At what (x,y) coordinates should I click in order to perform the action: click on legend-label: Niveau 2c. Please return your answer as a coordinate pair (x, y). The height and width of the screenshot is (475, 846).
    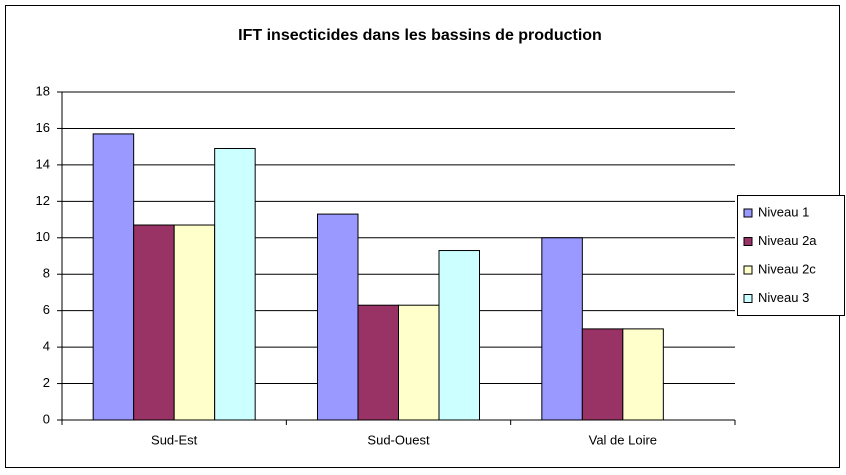
    Looking at the image, I should click on (787, 268).